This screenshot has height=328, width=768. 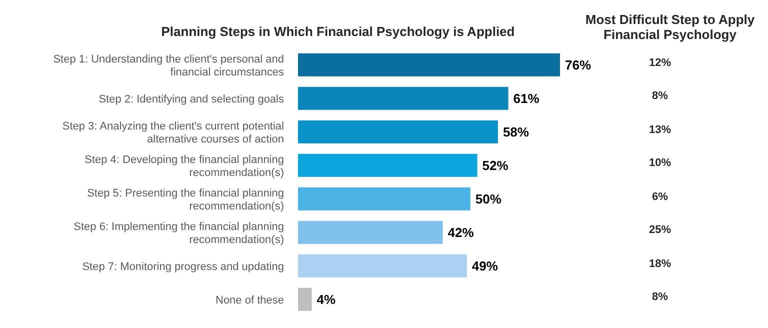 I want to click on y-tick-label: Step 3: Analyzing the client's current potential alternative courses of action, so click(x=173, y=133).